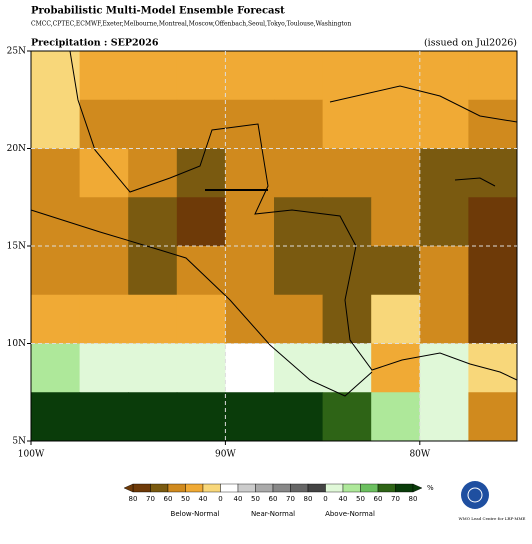 This screenshot has height=544, width=532. What do you see at coordinates (350, 514) in the screenshot?
I see `colorbar-group-label: Above-Normal` at bounding box center [350, 514].